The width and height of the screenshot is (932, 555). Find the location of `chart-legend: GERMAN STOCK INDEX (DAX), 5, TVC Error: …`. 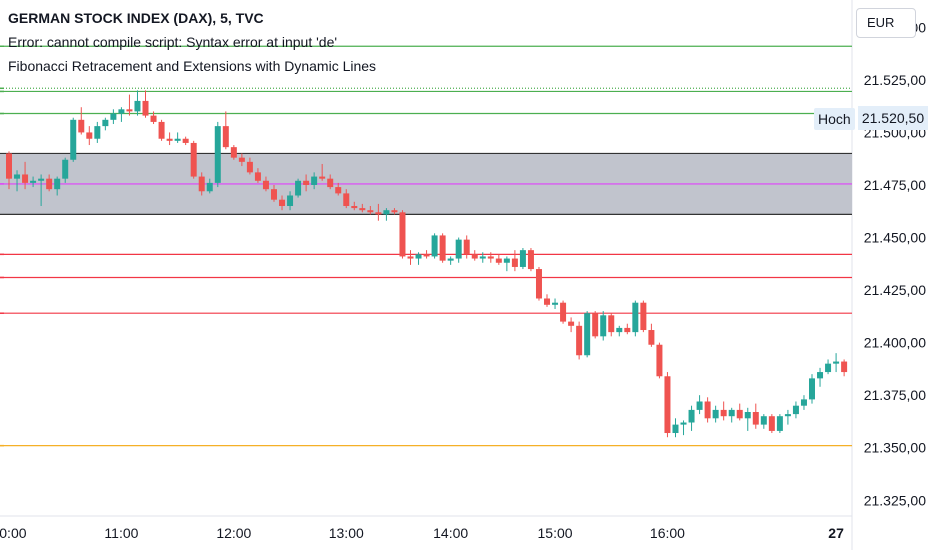

chart-legend: GERMAN STOCK INDEX (DAX), 5, TVC Error: … is located at coordinates (192, 42).